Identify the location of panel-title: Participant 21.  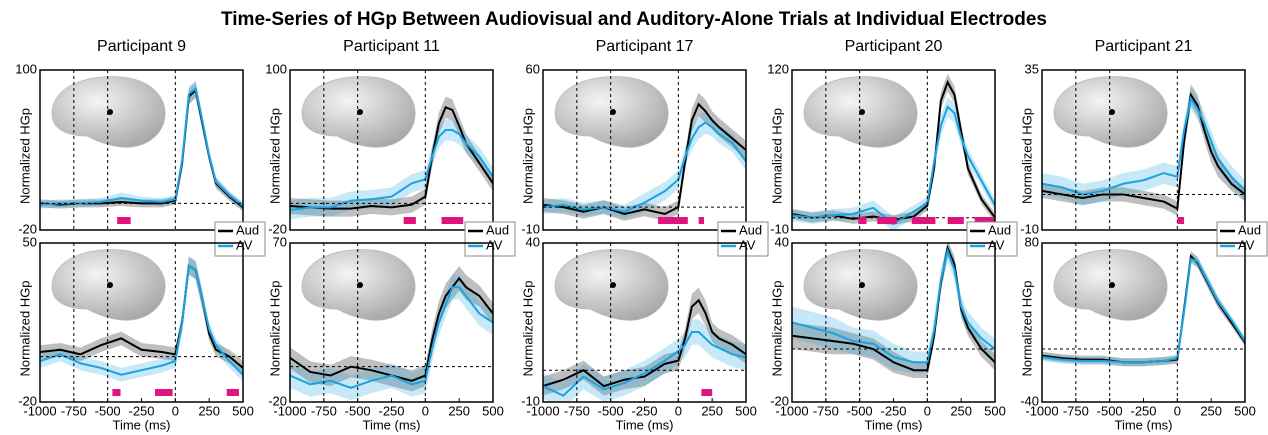
(1144, 46).